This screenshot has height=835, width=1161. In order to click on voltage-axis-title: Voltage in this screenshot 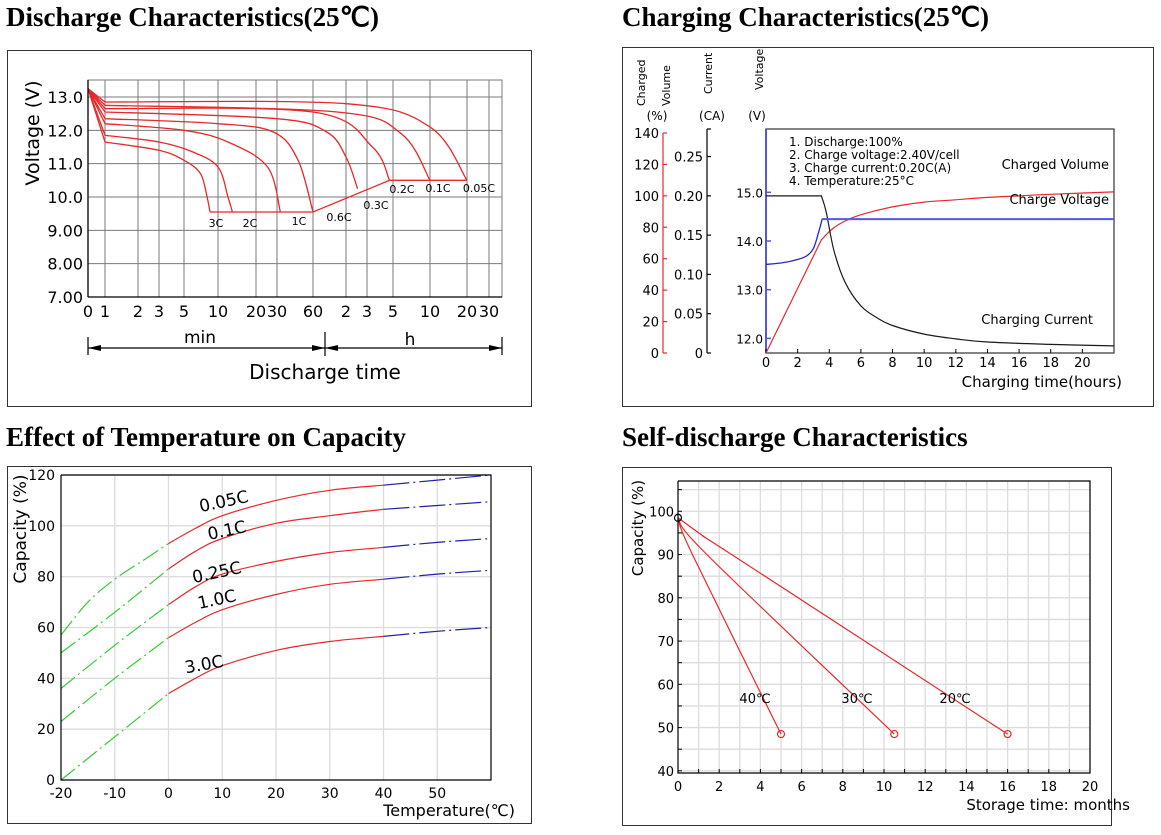, I will do `click(759, 69)`.